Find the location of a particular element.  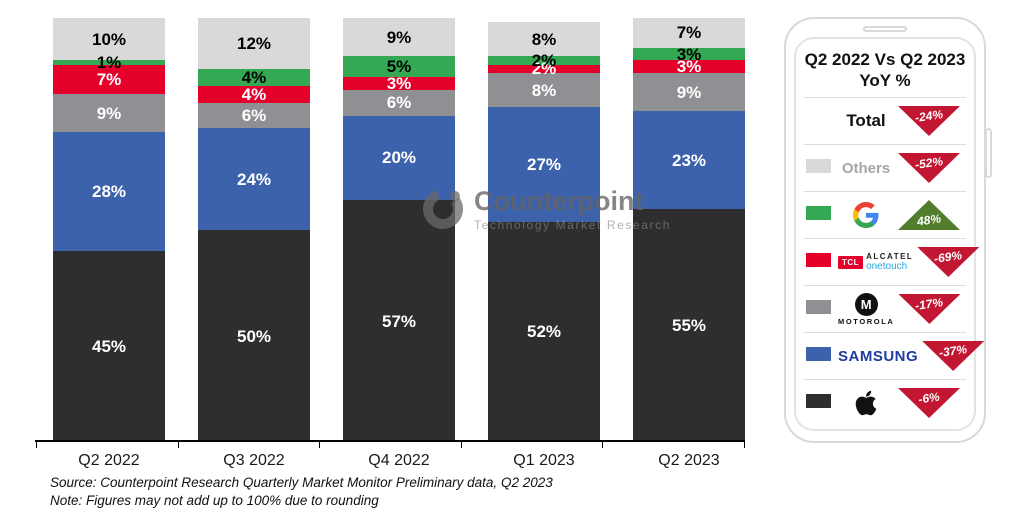

segment-others: 12% is located at coordinates (254, 43).